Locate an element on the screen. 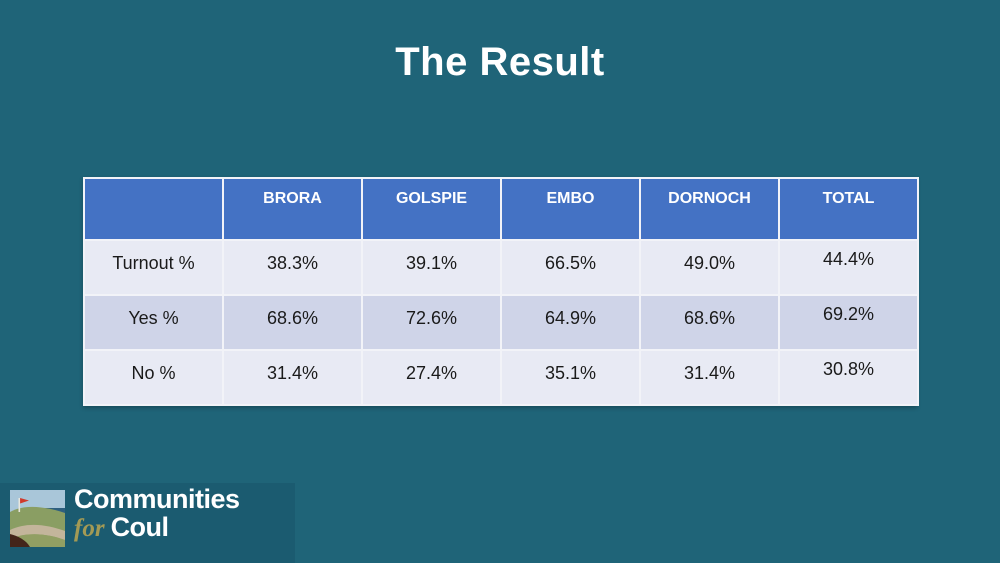 This screenshot has height=563, width=1000. logo-for-label: for is located at coordinates (89, 528).